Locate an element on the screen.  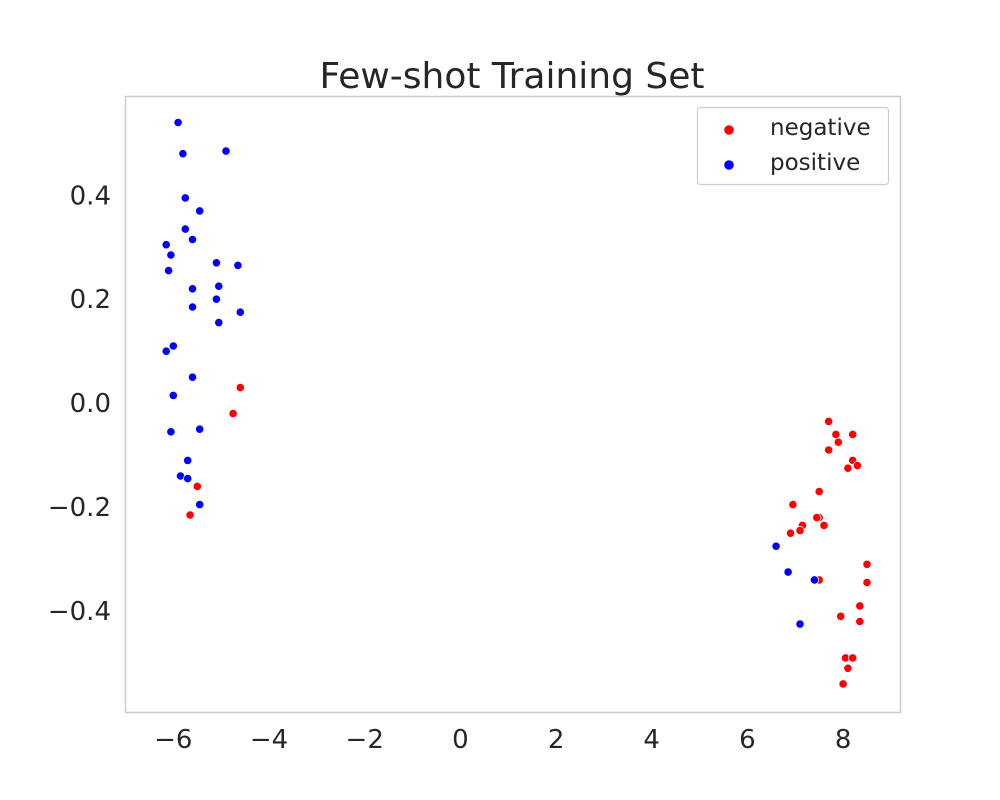
legend-box is located at coordinates (793, 146).